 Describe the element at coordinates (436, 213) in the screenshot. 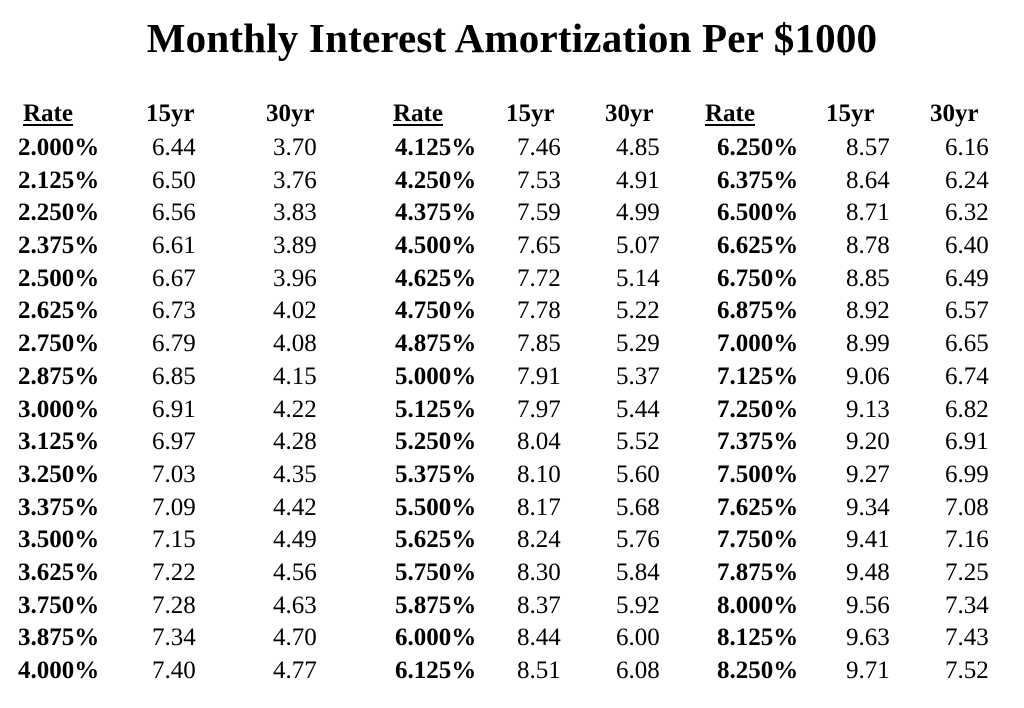

I see `rate-cell: 4.375%` at that location.